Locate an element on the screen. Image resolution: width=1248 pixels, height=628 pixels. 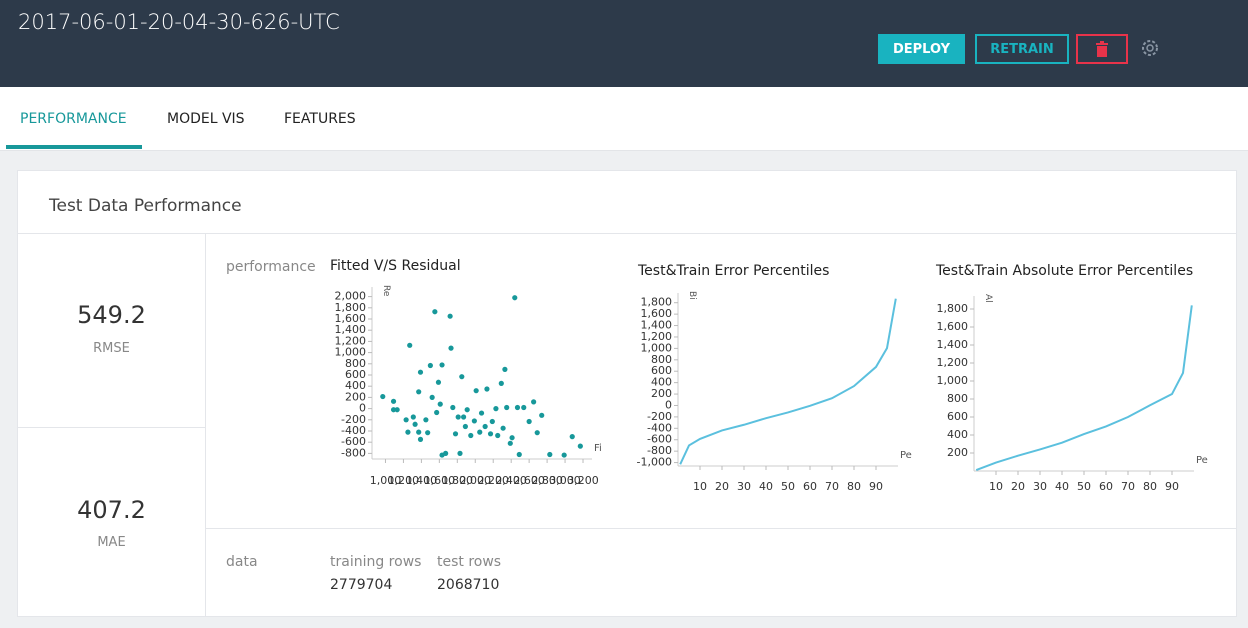
x-tick-label: 2,800 is located at coordinates (547, 480).